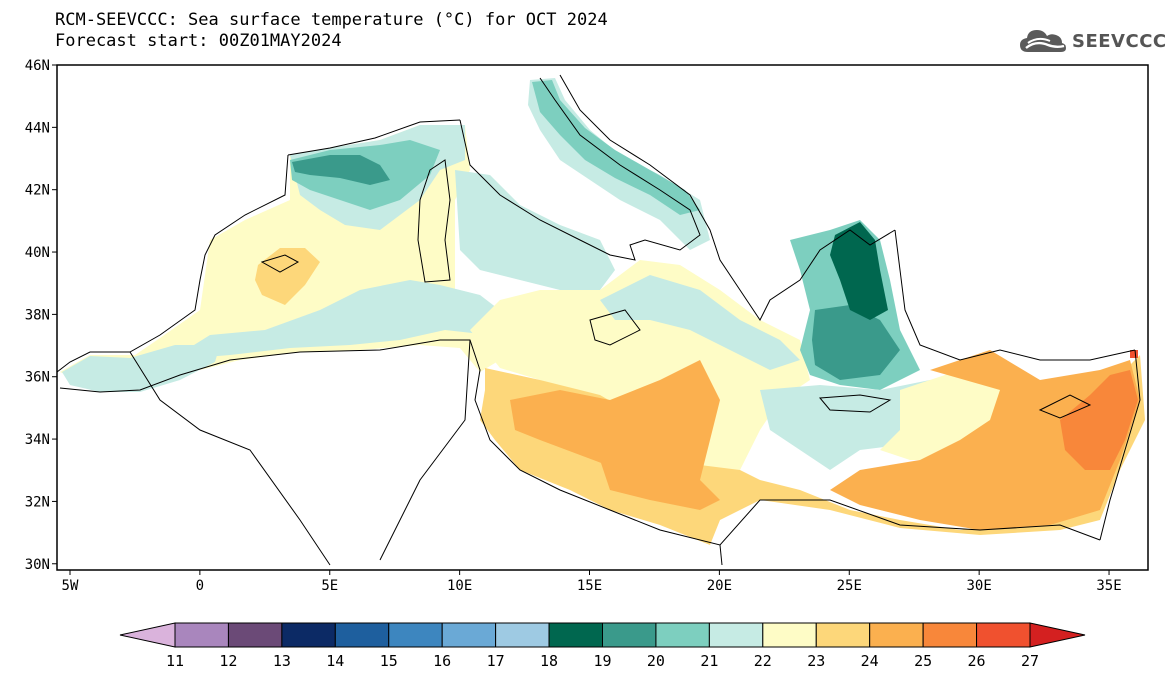 Image resolution: width=1165 pixels, height=682 pixels. Describe the element at coordinates (200, 586) in the screenshot. I see `lon-tick-label: 0` at that location.